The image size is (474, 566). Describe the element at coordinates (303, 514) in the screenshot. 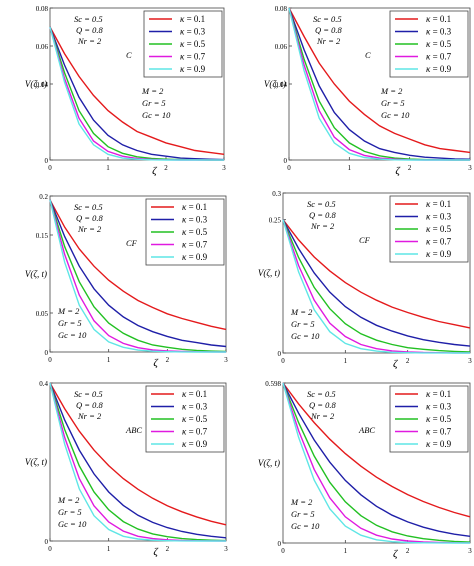

I see `param-annotation: Gr = 5` at that location.